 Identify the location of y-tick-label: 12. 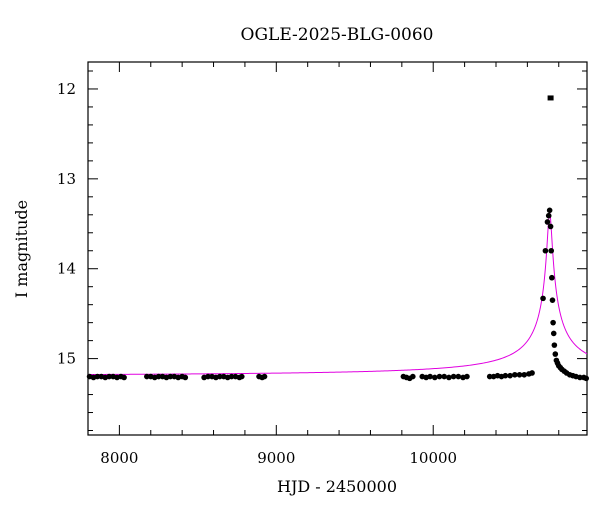
(66, 89).